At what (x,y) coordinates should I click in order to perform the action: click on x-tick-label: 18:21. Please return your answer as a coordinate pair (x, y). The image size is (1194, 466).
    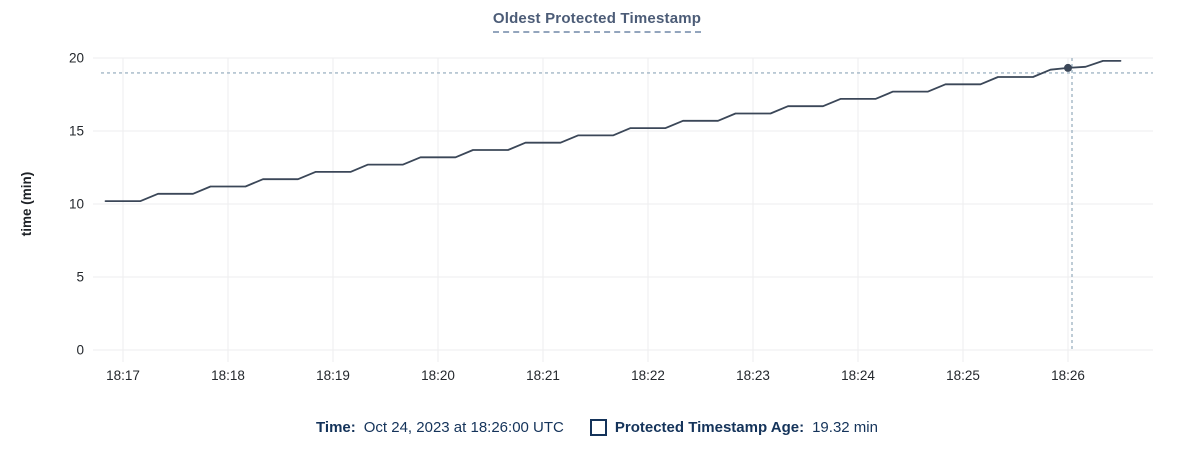
    Looking at the image, I should click on (543, 375).